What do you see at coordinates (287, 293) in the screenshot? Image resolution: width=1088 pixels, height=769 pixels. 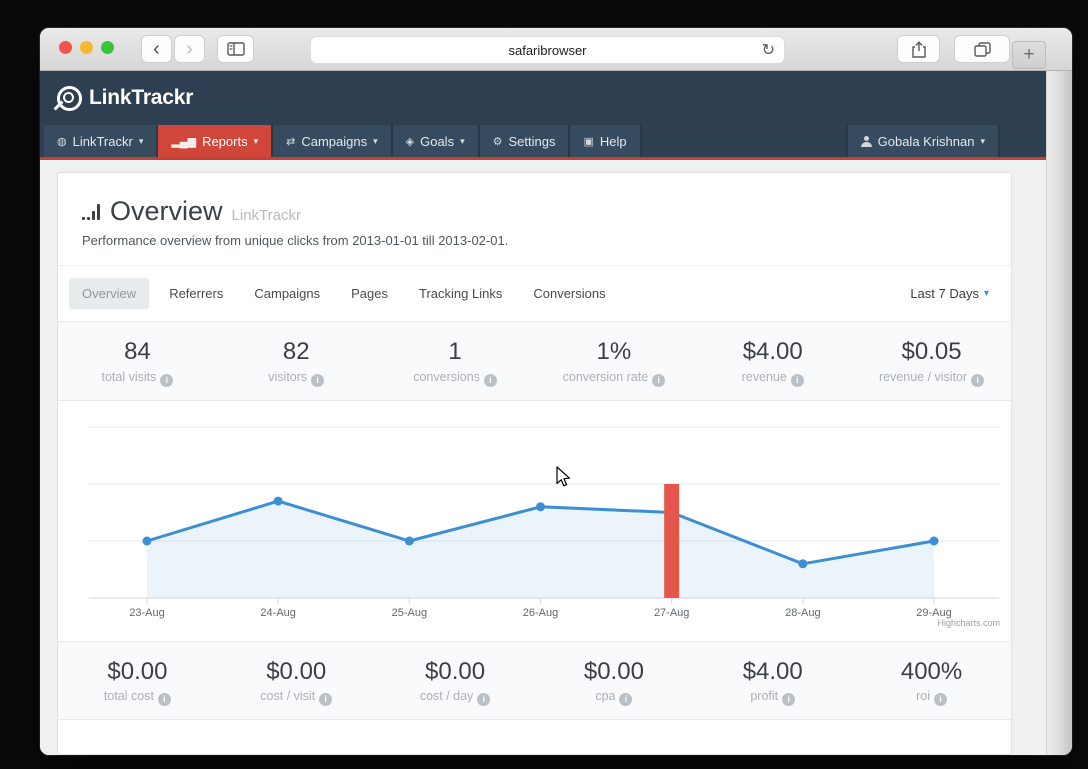 I see `tab-campaigns: Campaigns` at bounding box center [287, 293].